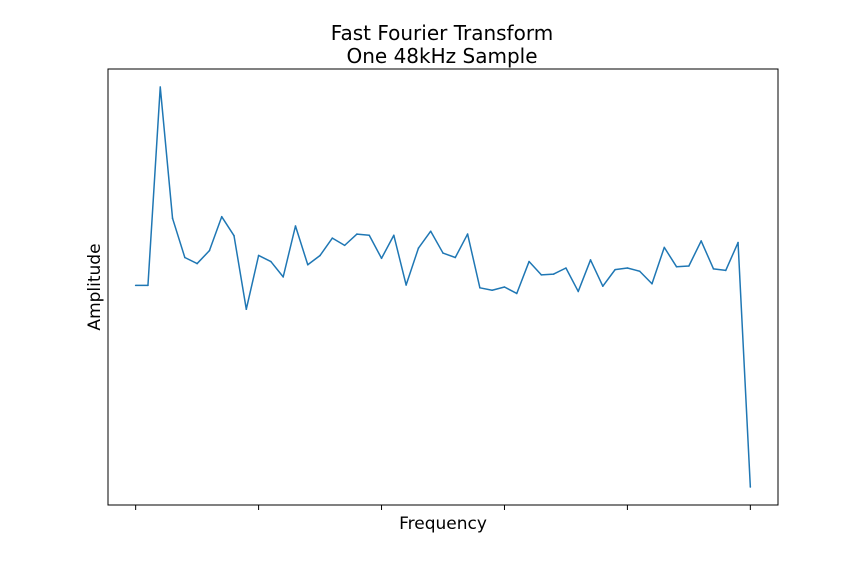 The width and height of the screenshot is (864, 576). I want to click on x-axis-label: Frequency, so click(443, 524).